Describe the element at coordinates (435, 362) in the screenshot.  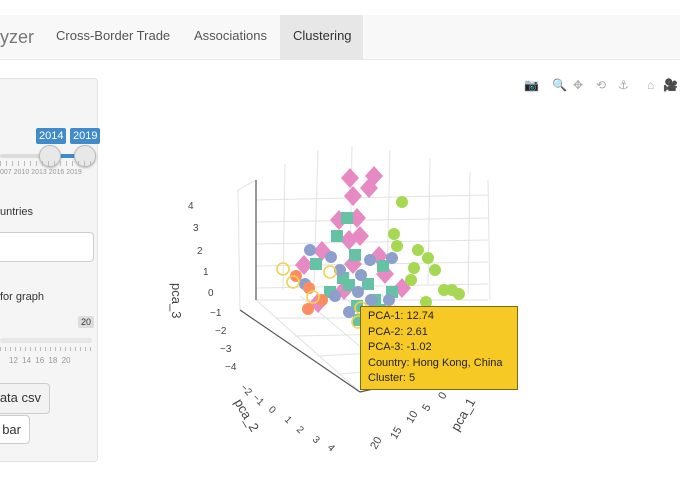
I see `tooltip-country: Country: Hong Kong, China` at that location.